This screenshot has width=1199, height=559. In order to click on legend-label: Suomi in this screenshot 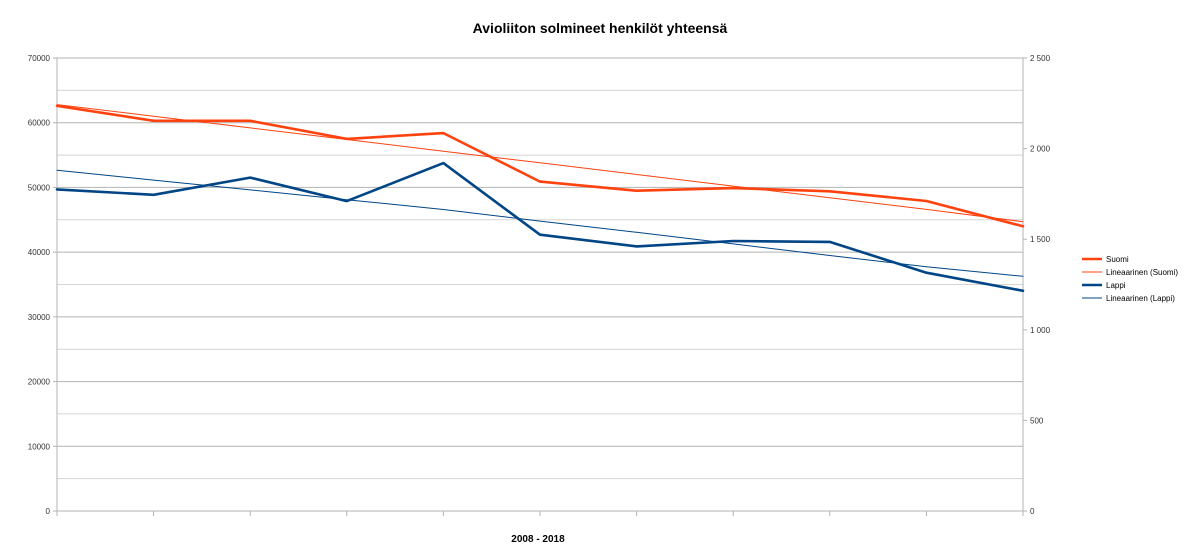, I will do `click(1117, 259)`.